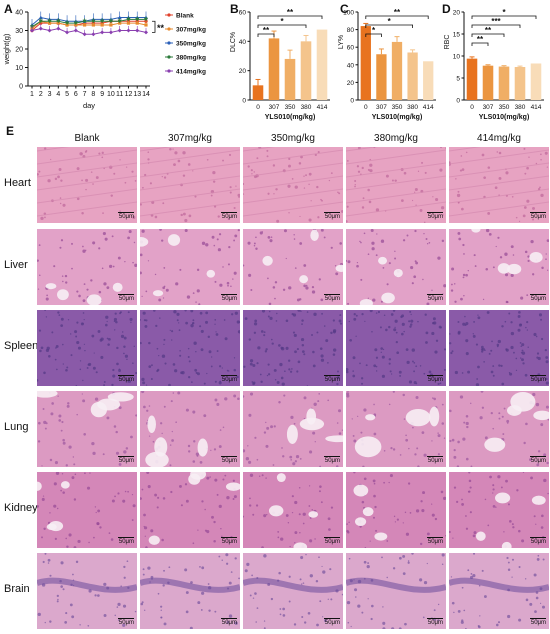 The height and width of the screenshot is (634, 550). What do you see at coordinates (365, 63) in the screenshot?
I see `bar` at bounding box center [365, 63].